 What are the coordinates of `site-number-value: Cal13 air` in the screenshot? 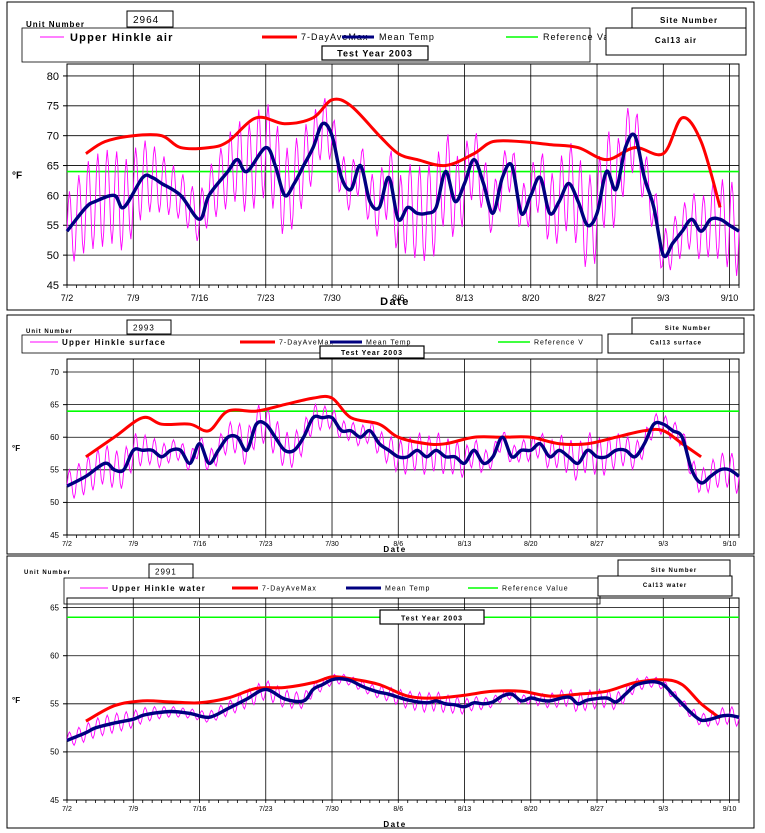 It's located at (676, 40).